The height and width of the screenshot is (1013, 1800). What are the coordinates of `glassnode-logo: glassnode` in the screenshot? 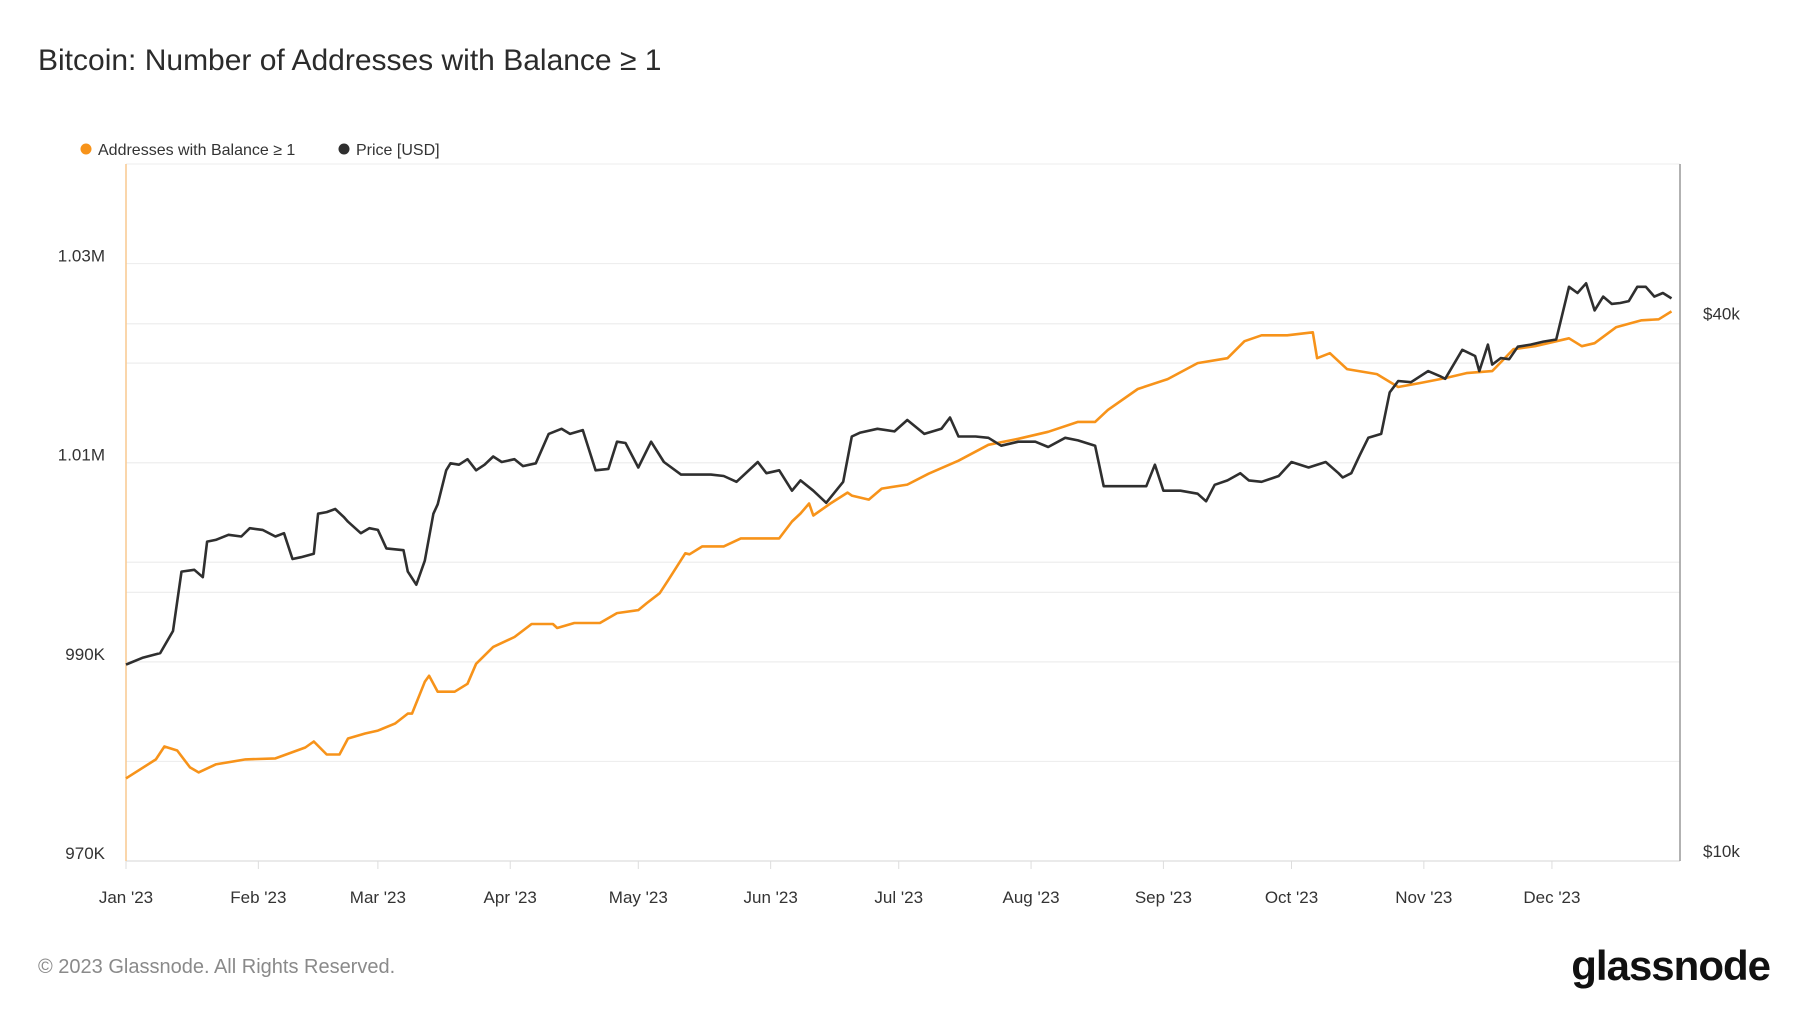 It's located at (1671, 965).